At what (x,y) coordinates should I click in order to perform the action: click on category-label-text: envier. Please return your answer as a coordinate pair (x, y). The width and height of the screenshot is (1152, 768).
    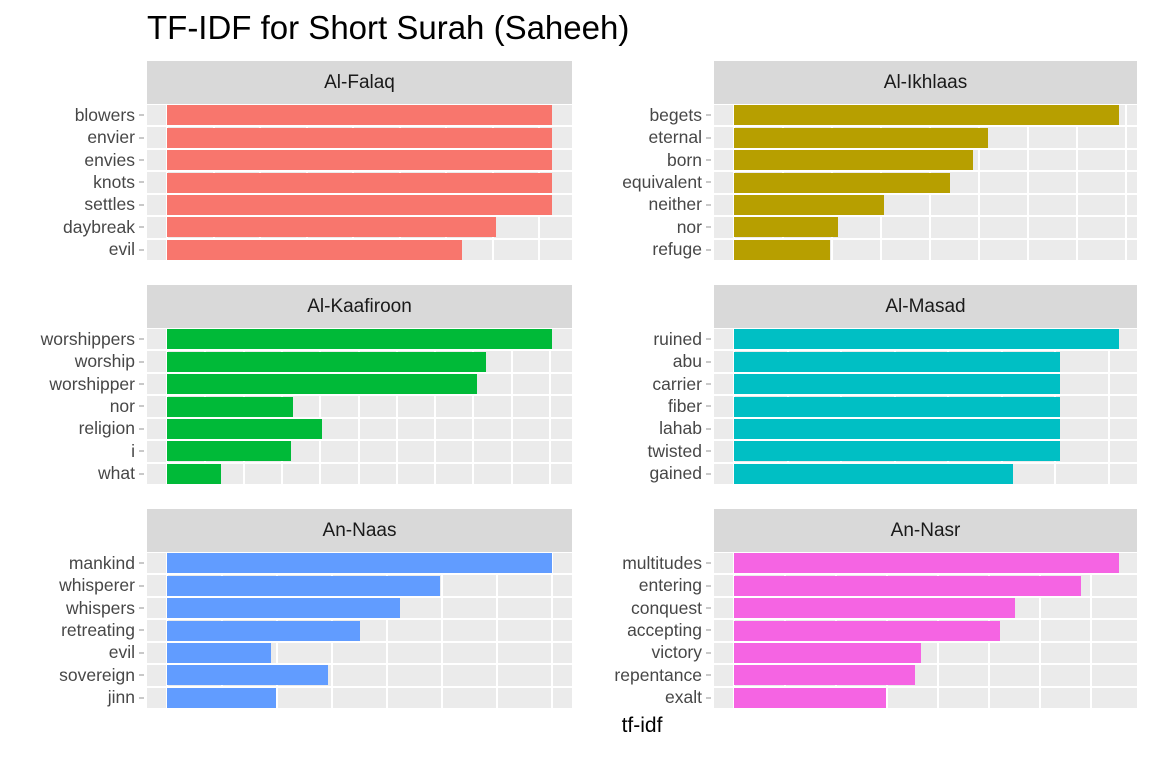
    Looking at the image, I should click on (111, 137).